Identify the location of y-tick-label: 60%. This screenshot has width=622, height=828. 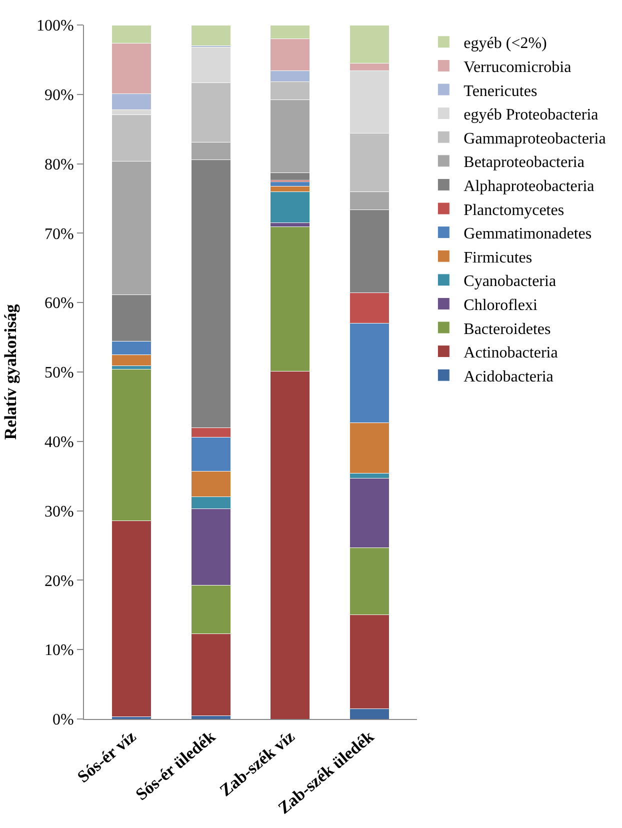
(59, 303).